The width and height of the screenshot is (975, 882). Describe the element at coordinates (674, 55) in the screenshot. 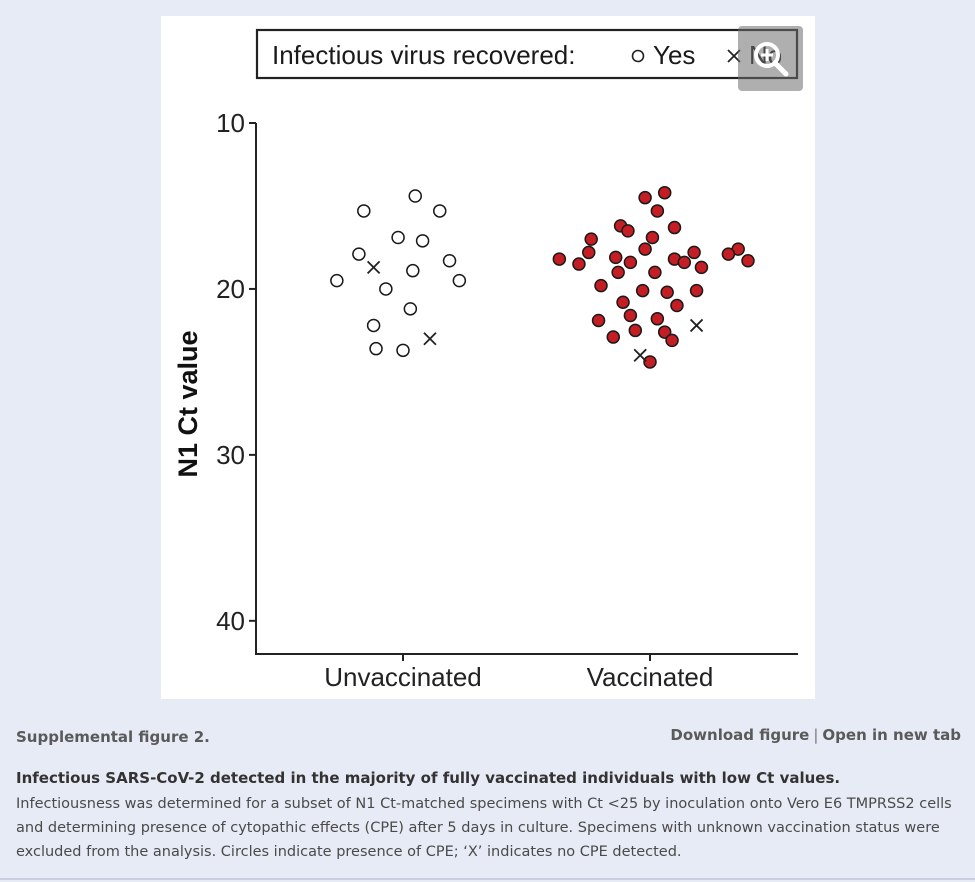

I see `legend-yes-label: Yes` at that location.